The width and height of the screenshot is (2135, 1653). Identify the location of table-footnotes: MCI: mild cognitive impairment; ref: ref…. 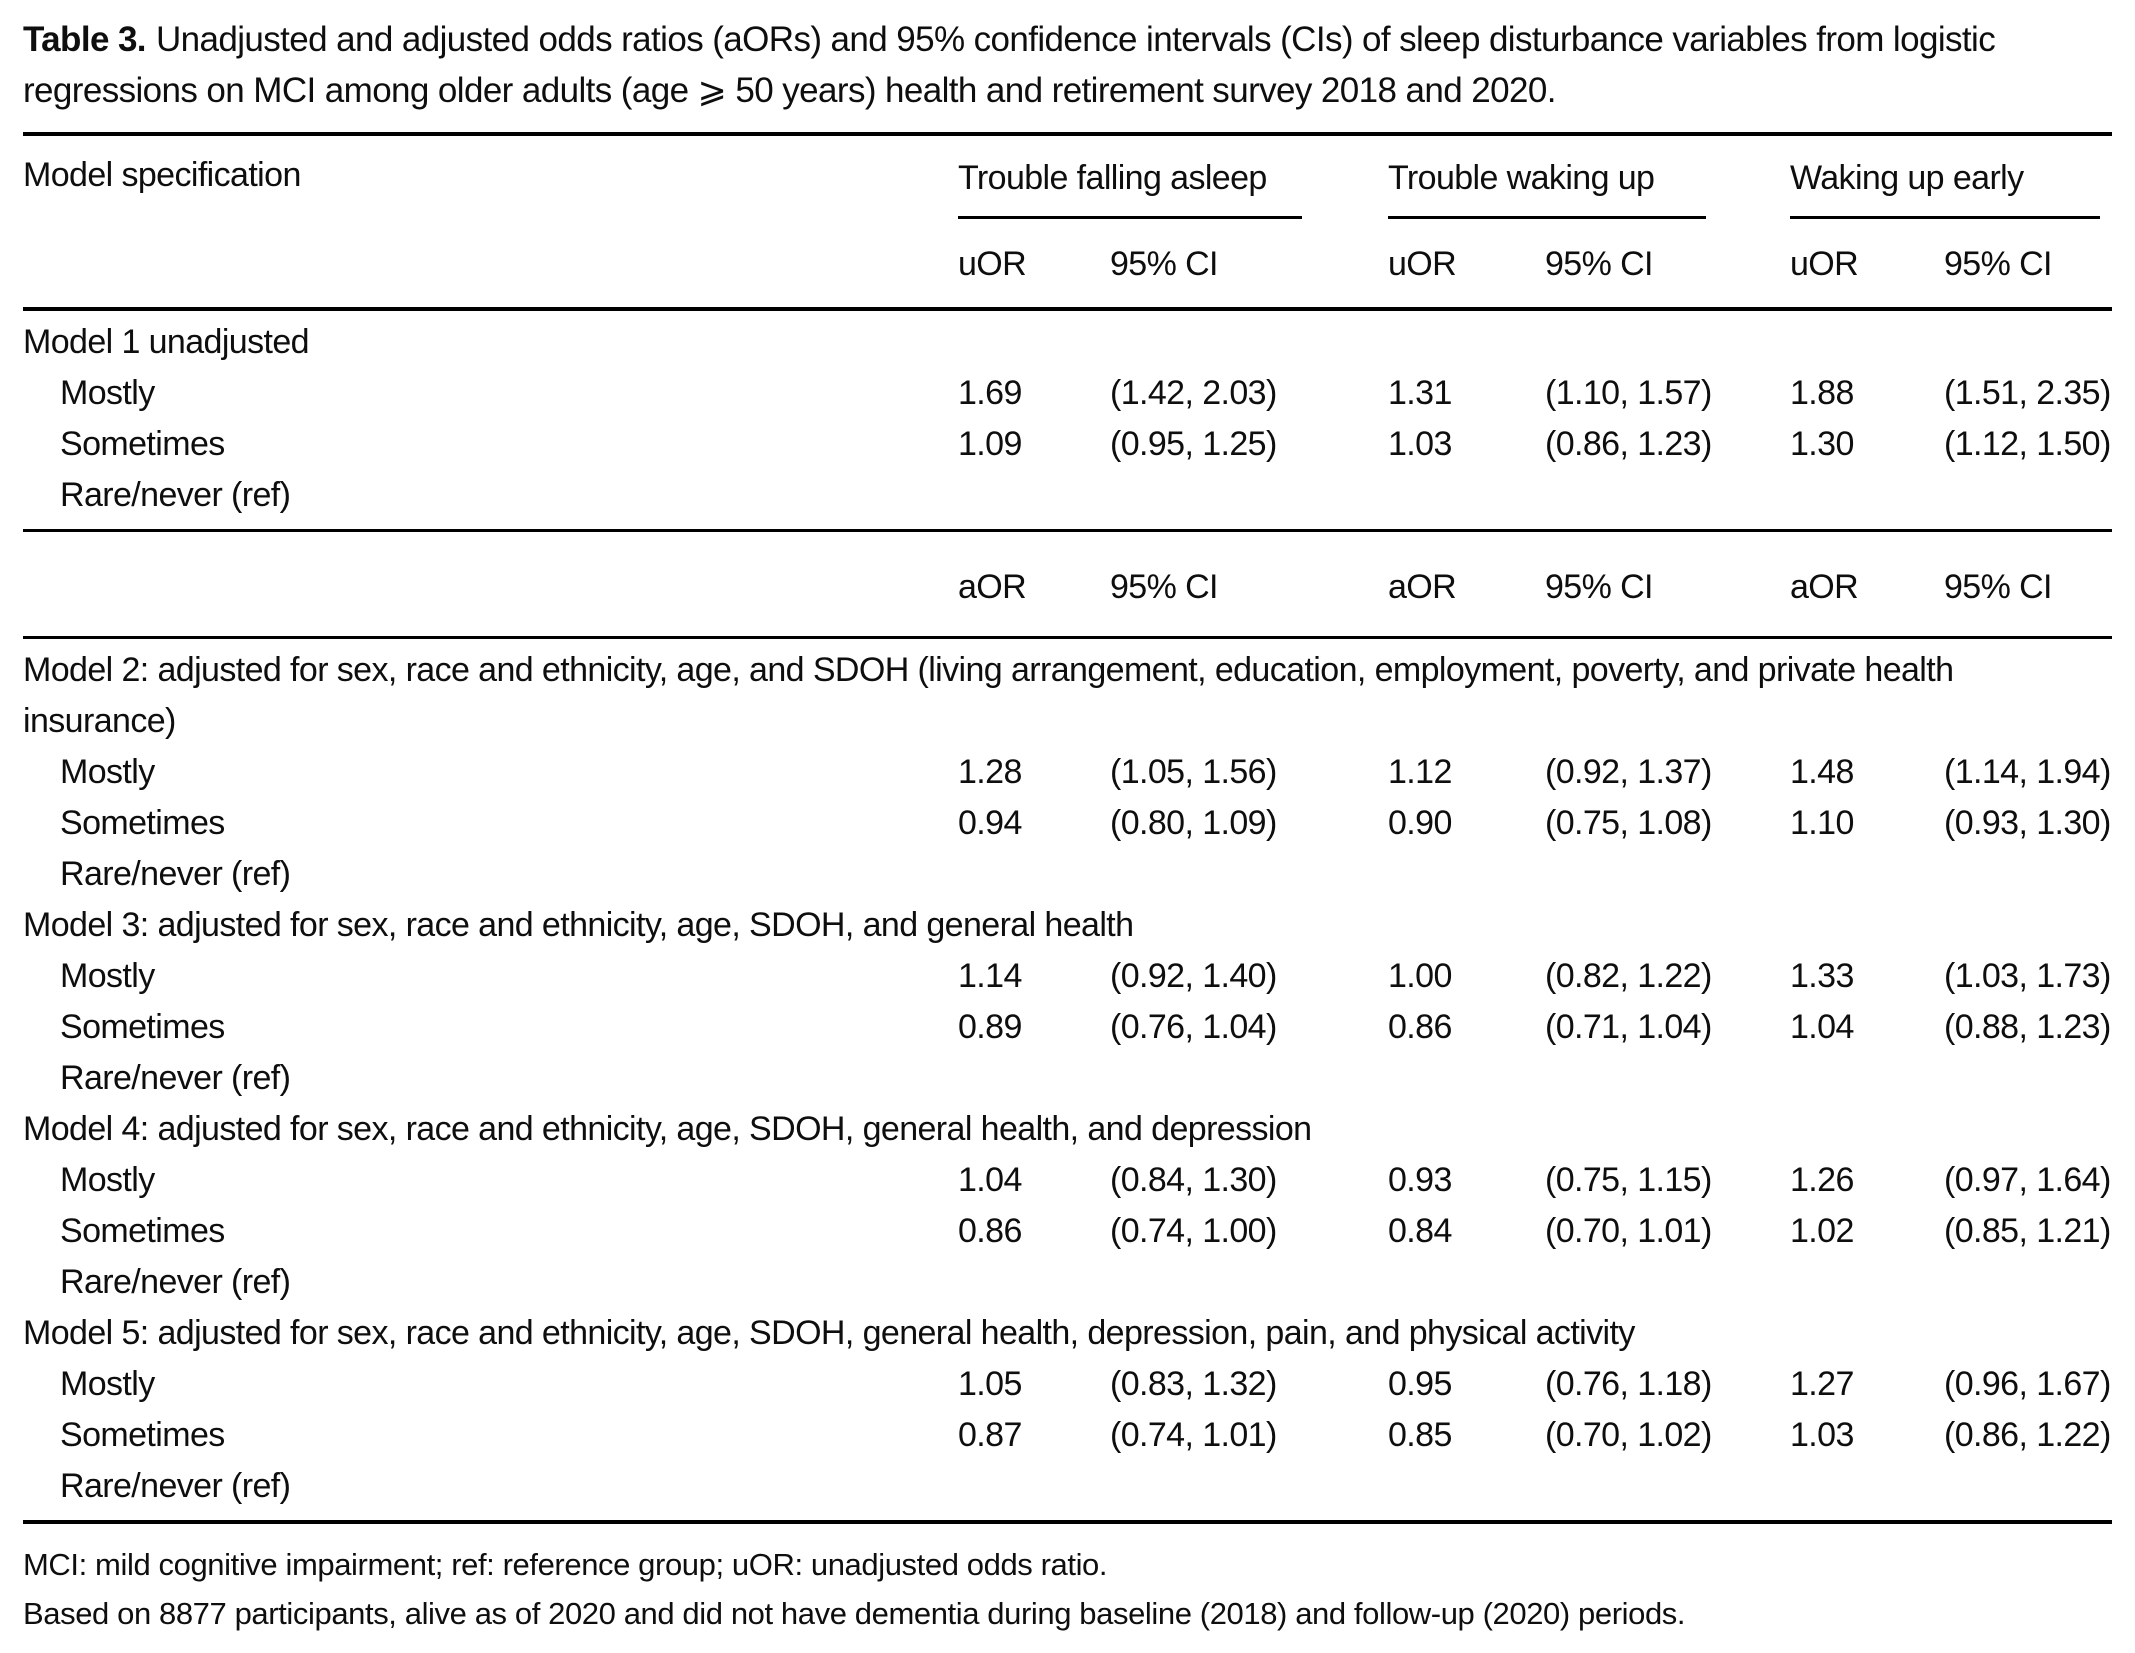
(1067, 1581).